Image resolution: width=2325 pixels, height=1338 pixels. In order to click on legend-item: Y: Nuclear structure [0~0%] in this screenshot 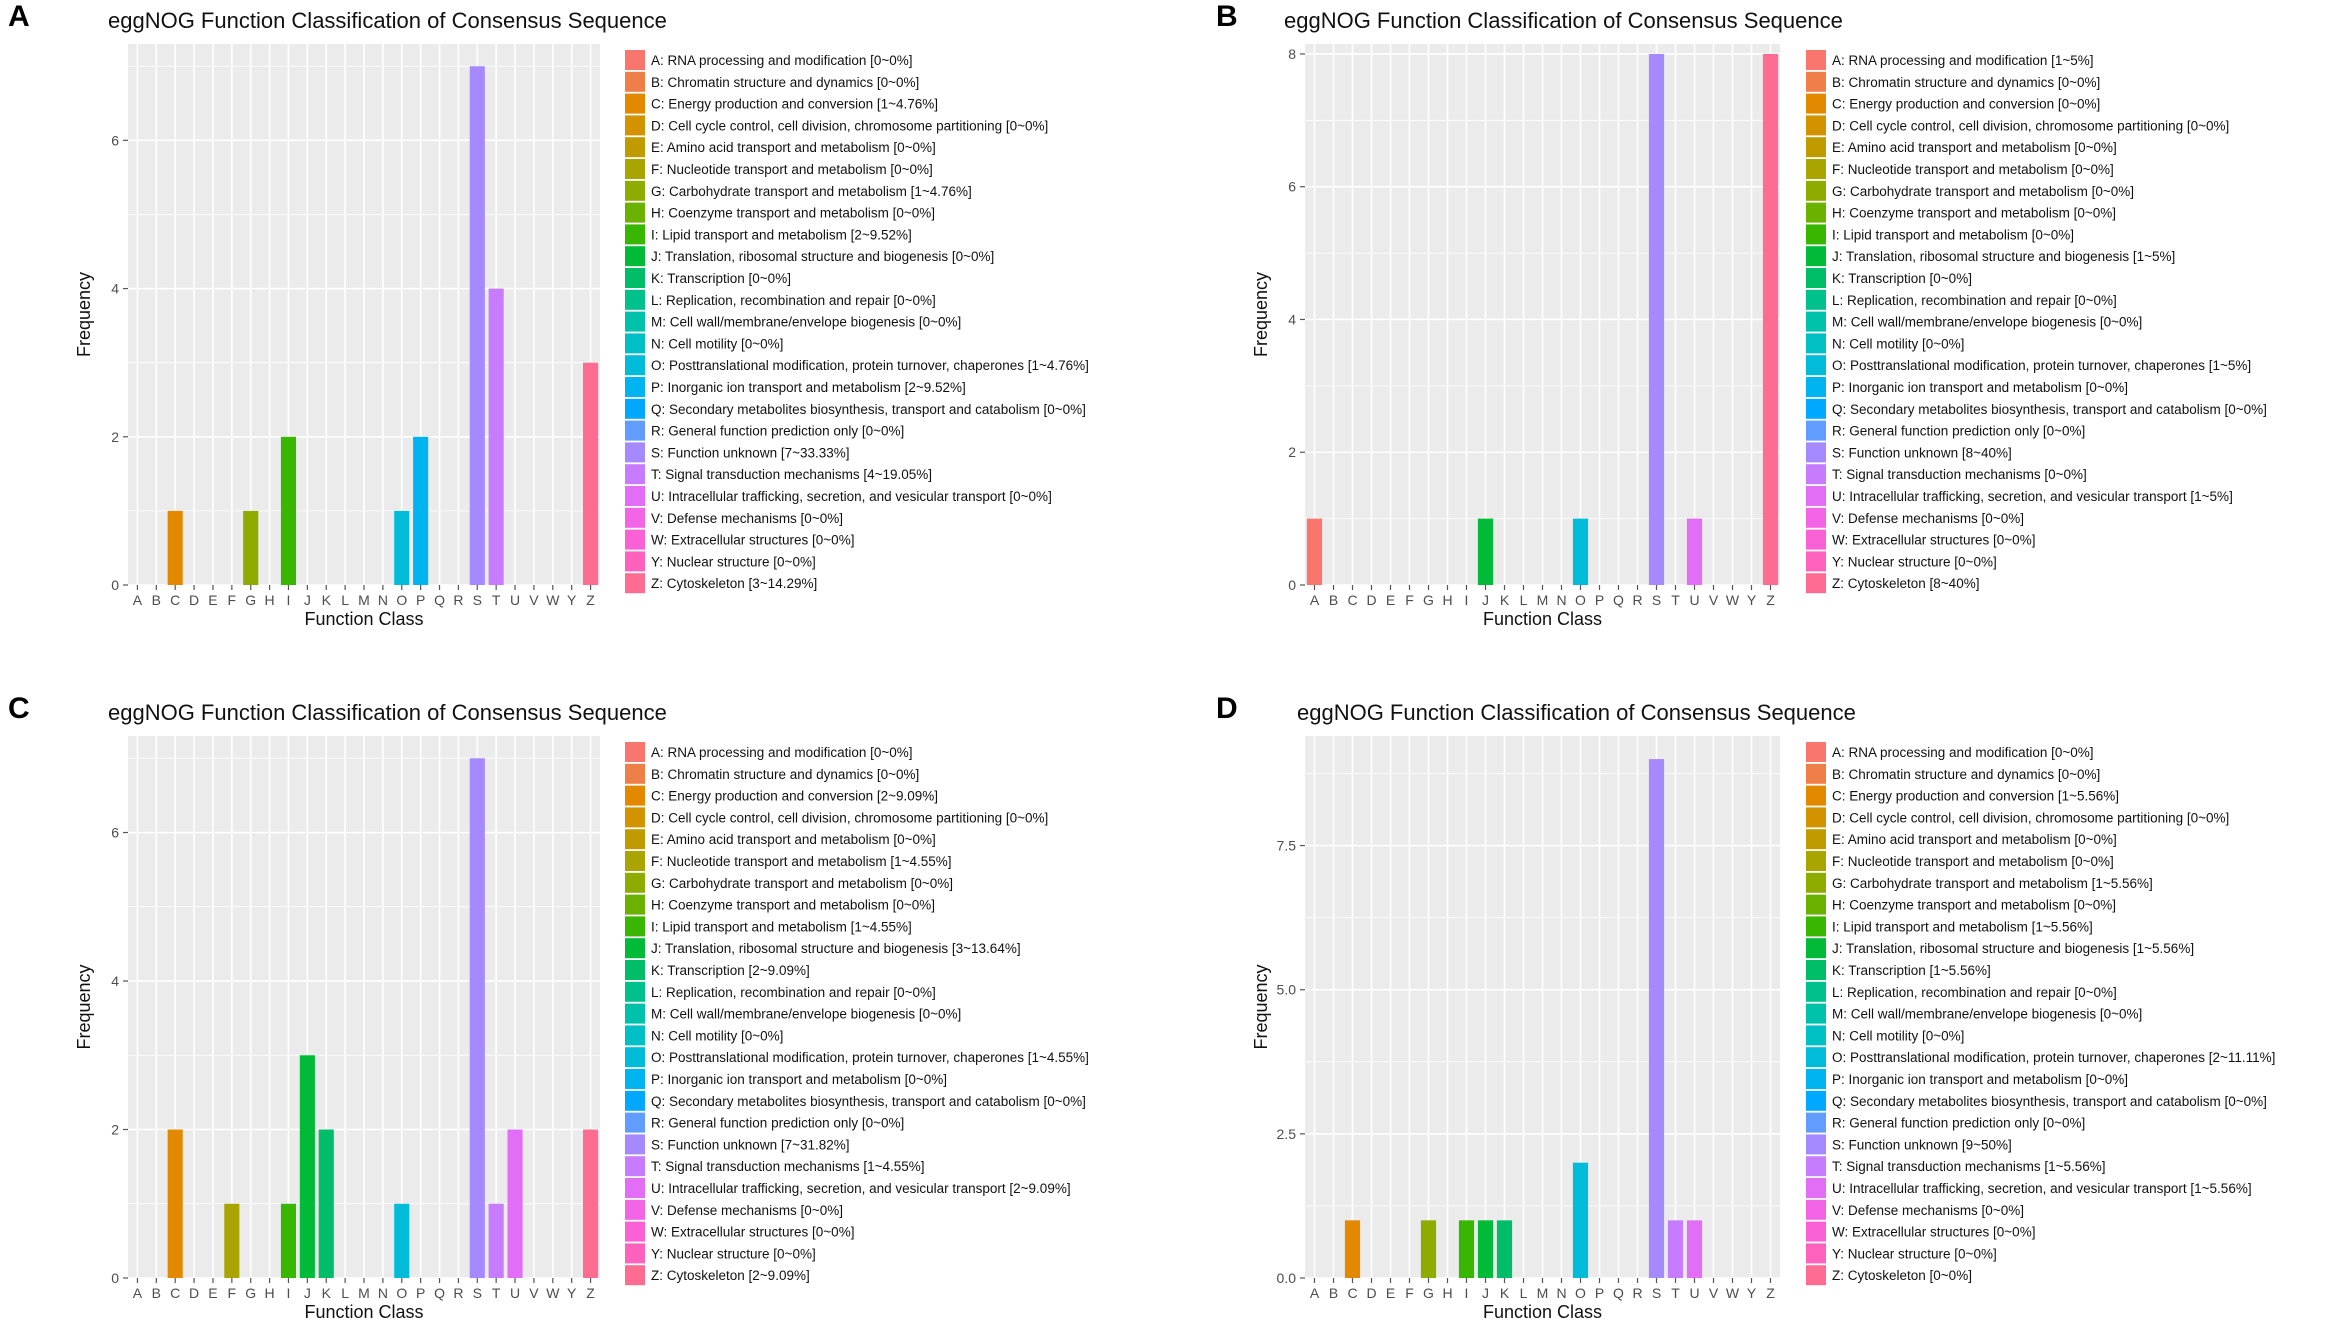, I will do `click(1914, 561)`.